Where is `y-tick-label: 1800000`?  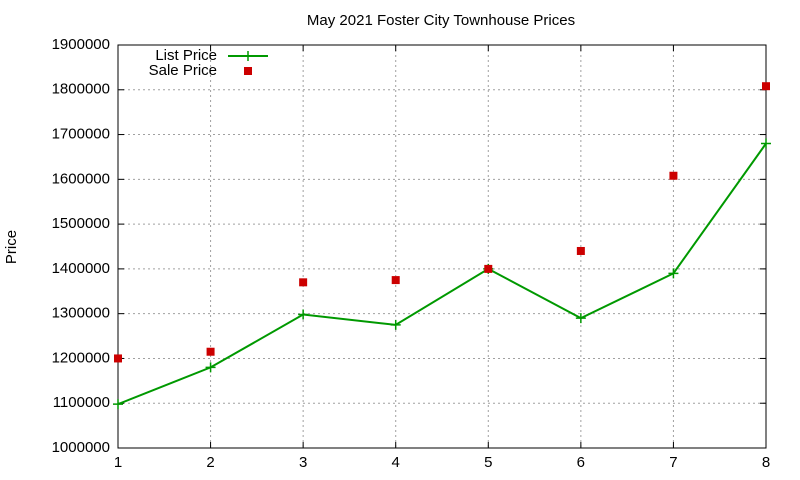
y-tick-label: 1800000 is located at coordinates (81, 89).